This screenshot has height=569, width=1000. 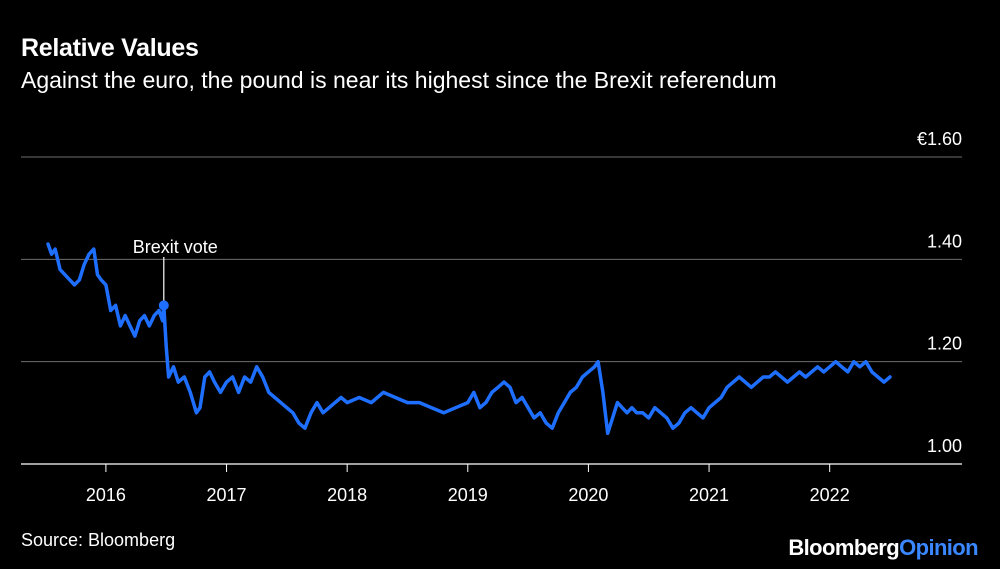 What do you see at coordinates (110, 48) in the screenshot?
I see `chart-title: Relative Values` at bounding box center [110, 48].